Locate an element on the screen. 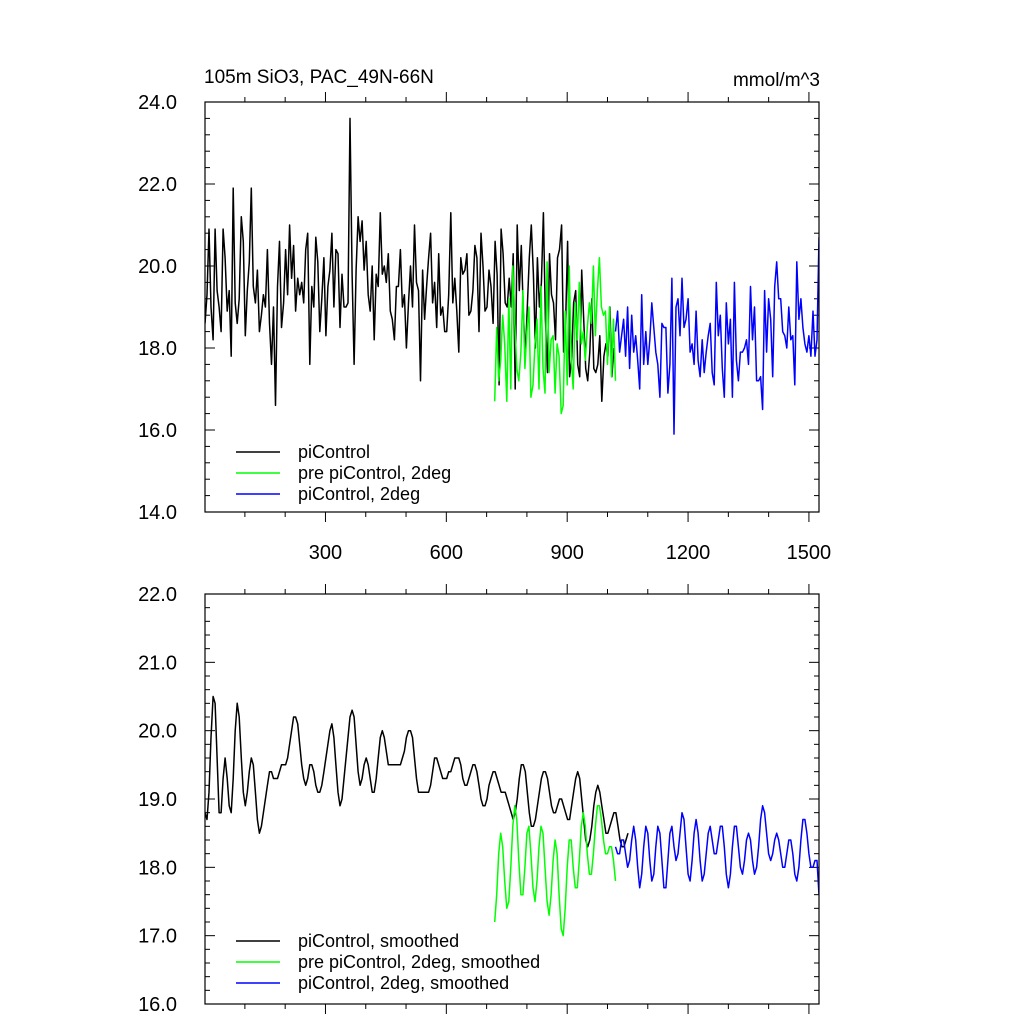 This screenshot has width=1024, height=1024. bottom-panel-tick-labels: 16.0 17.0 18.0 19.0 20.0 21.0 22.0 is located at coordinates (157, 800).